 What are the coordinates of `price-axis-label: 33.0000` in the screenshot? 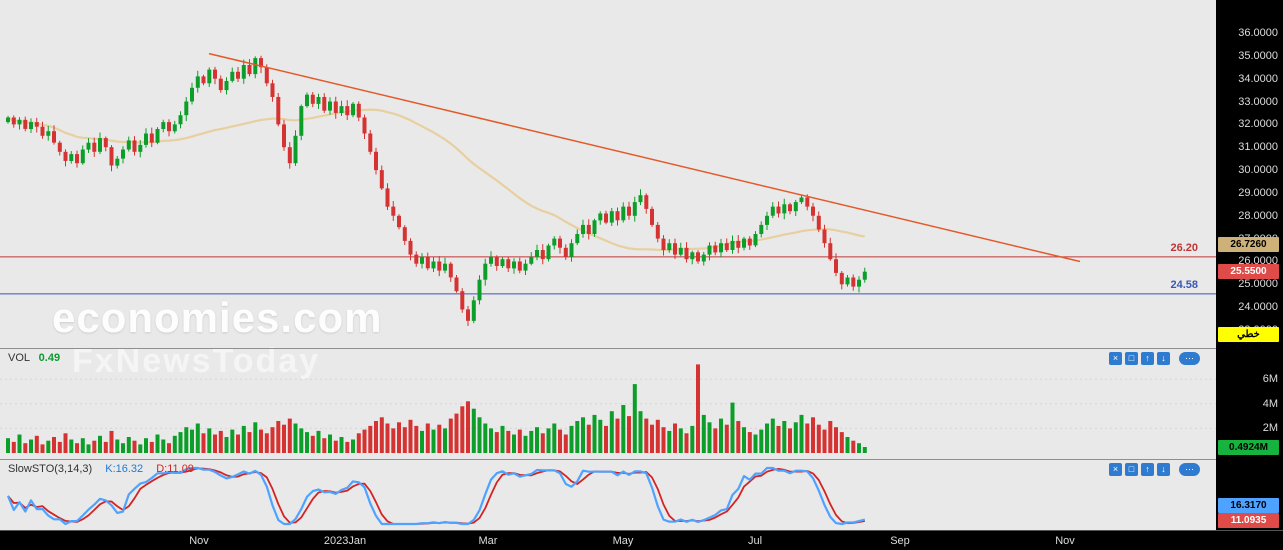 It's located at (1258, 101).